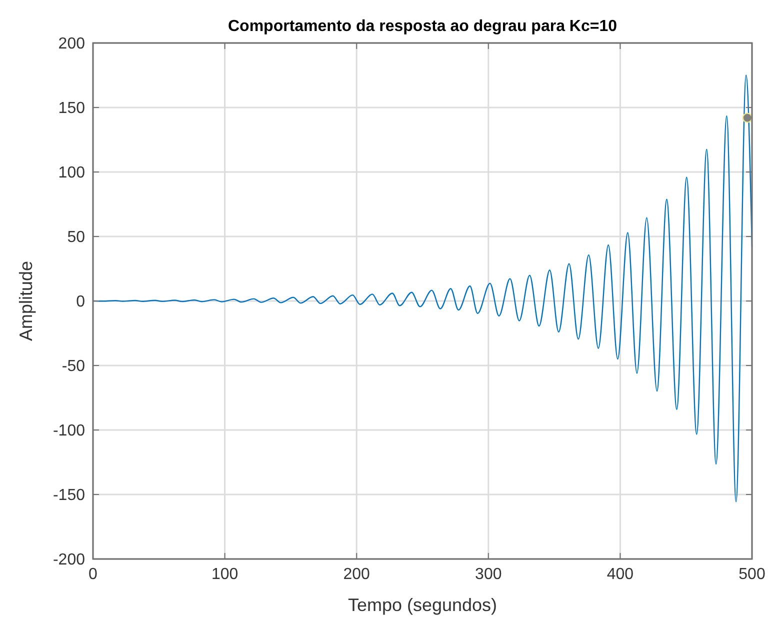  Describe the element at coordinates (488, 574) in the screenshot. I see `x-tick-label: 300` at that location.